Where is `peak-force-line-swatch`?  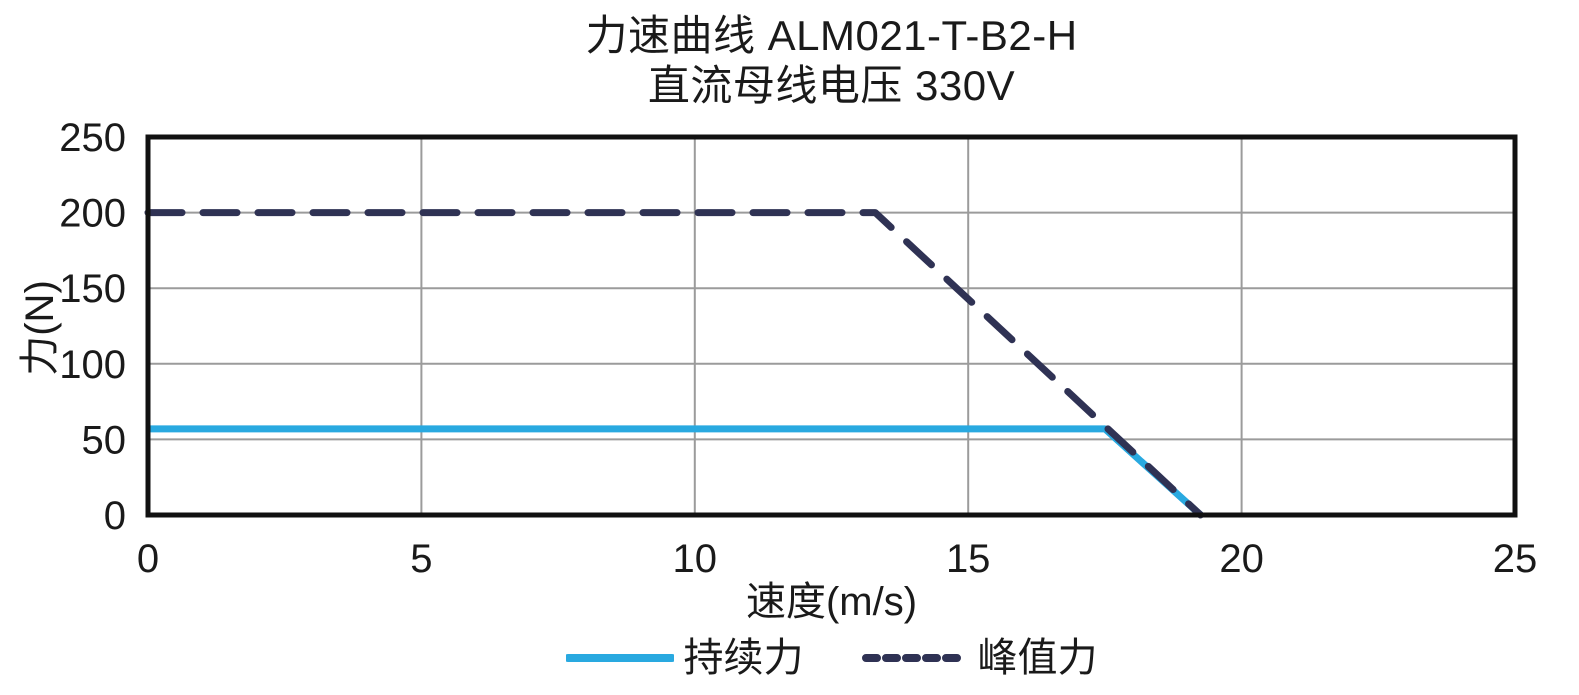
peak-force-line-swatch is located at coordinates (913, 658).